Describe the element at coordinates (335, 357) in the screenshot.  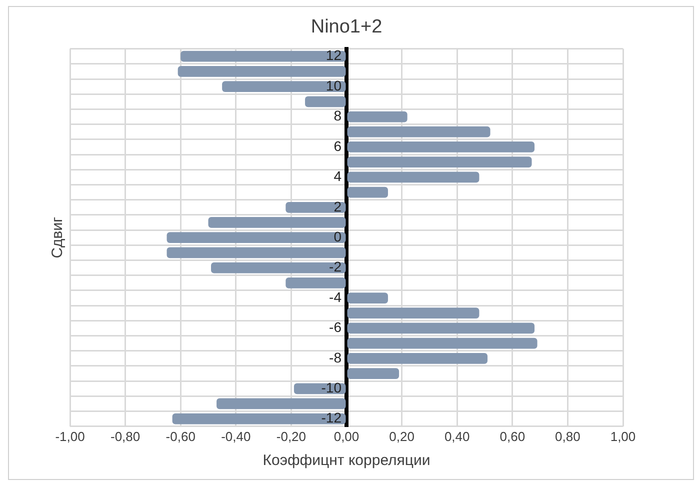
I see `y-tick-label: -8` at that location.